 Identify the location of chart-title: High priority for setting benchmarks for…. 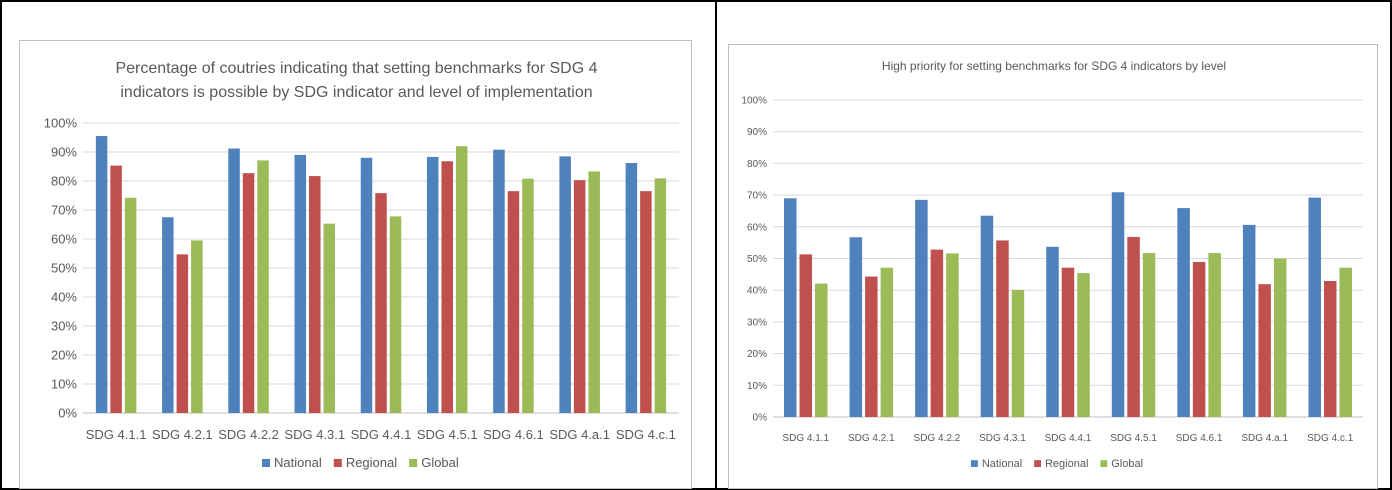
(1054, 66).